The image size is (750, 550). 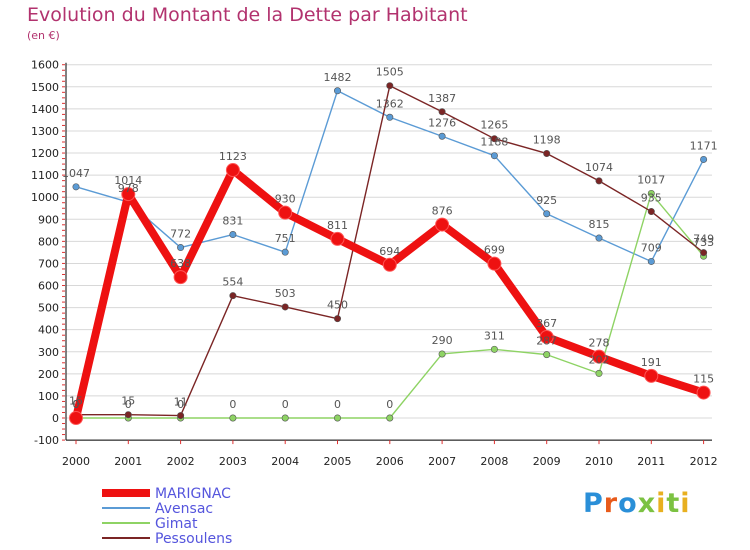 What do you see at coordinates (48, 219) in the screenshot?
I see `y-tick-label: 900` at bounding box center [48, 219].